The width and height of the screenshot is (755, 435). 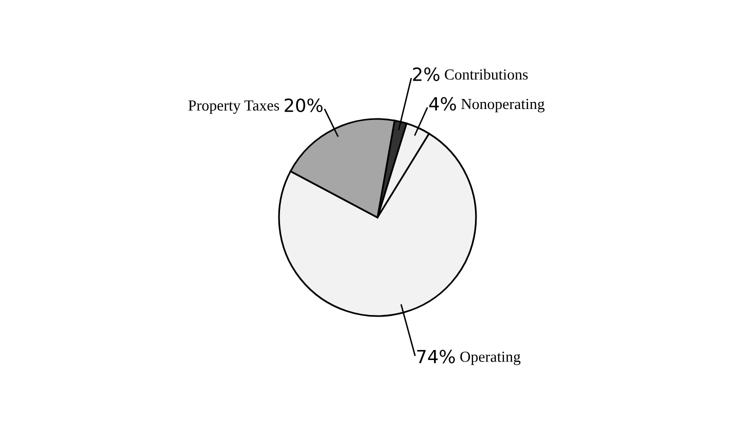 What do you see at coordinates (442, 103) in the screenshot?
I see `data-label: 4%` at bounding box center [442, 103].